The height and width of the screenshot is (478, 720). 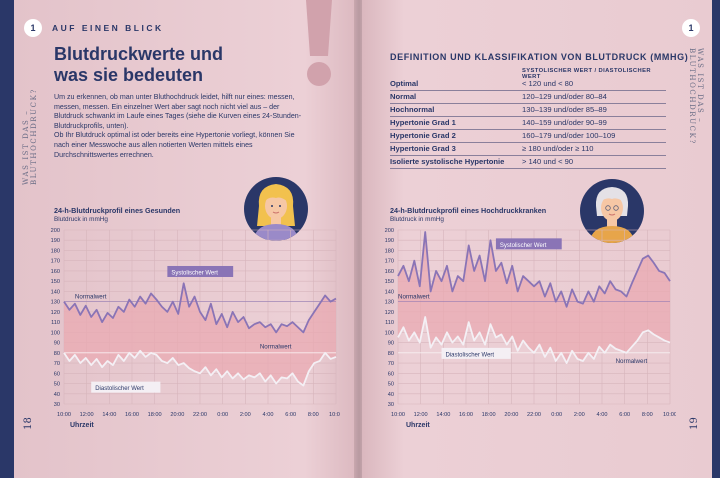 I want to click on x-tick-label: 0:00, so click(x=556, y=415).